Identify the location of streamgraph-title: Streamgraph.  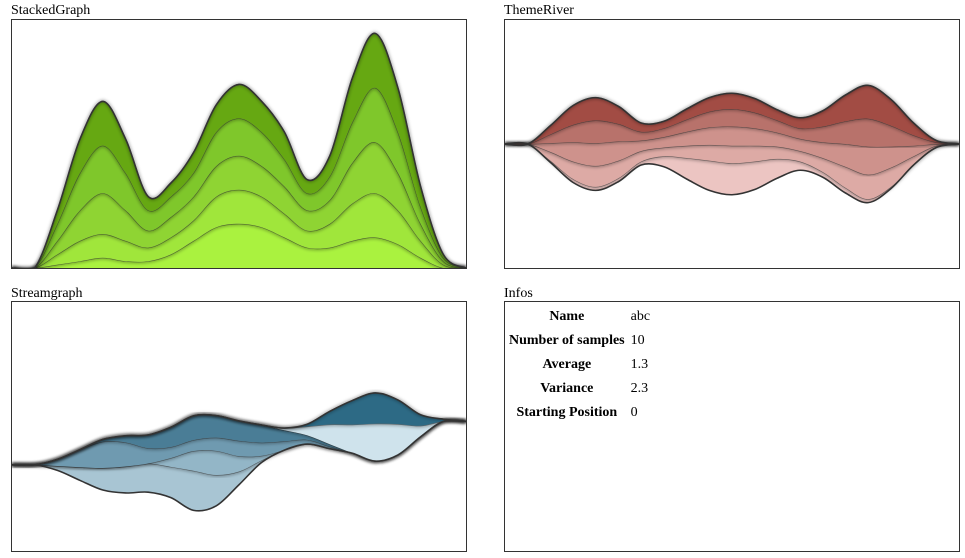
(47, 293).